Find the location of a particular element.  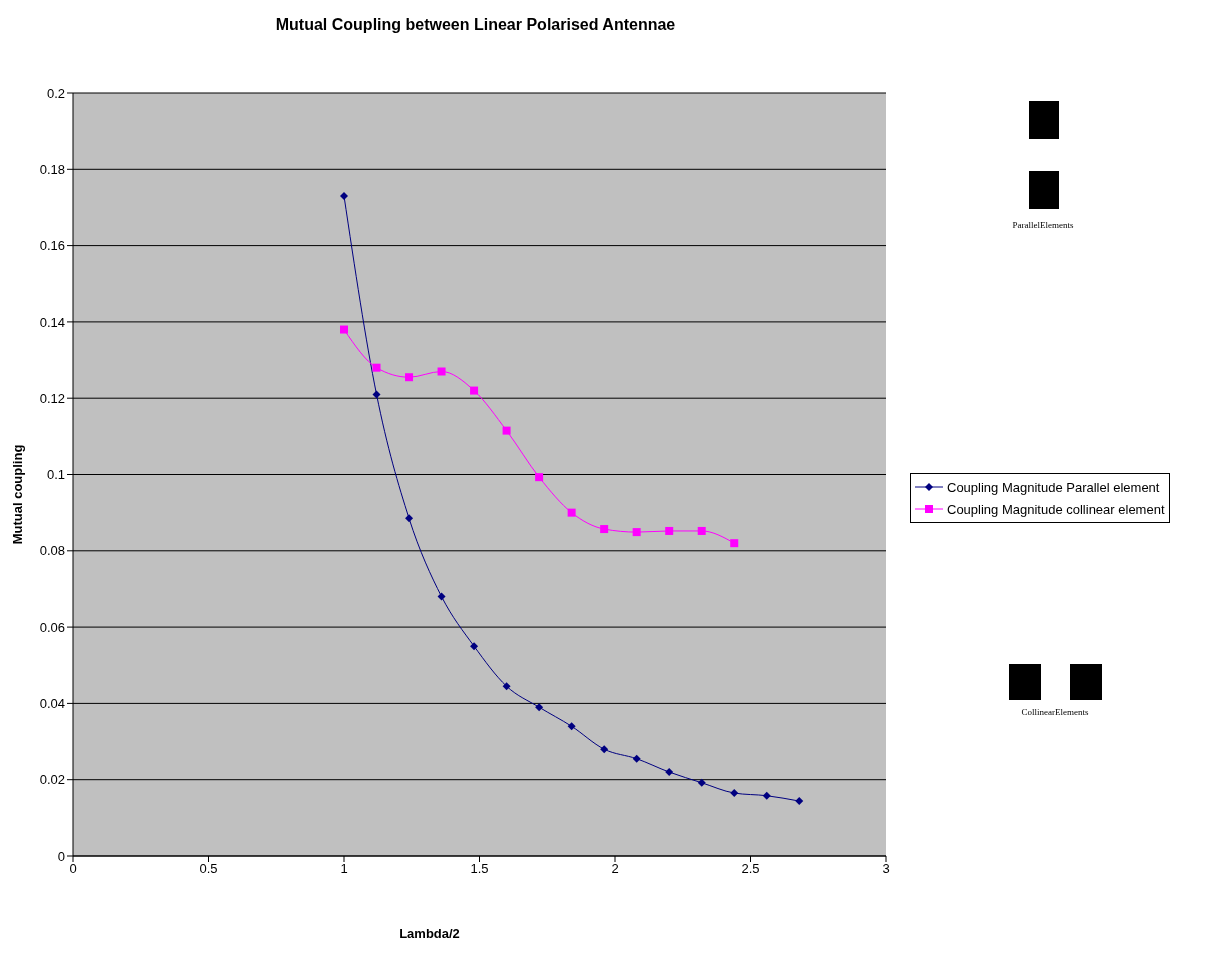

y-tick-label: 0 is located at coordinates (61, 856).